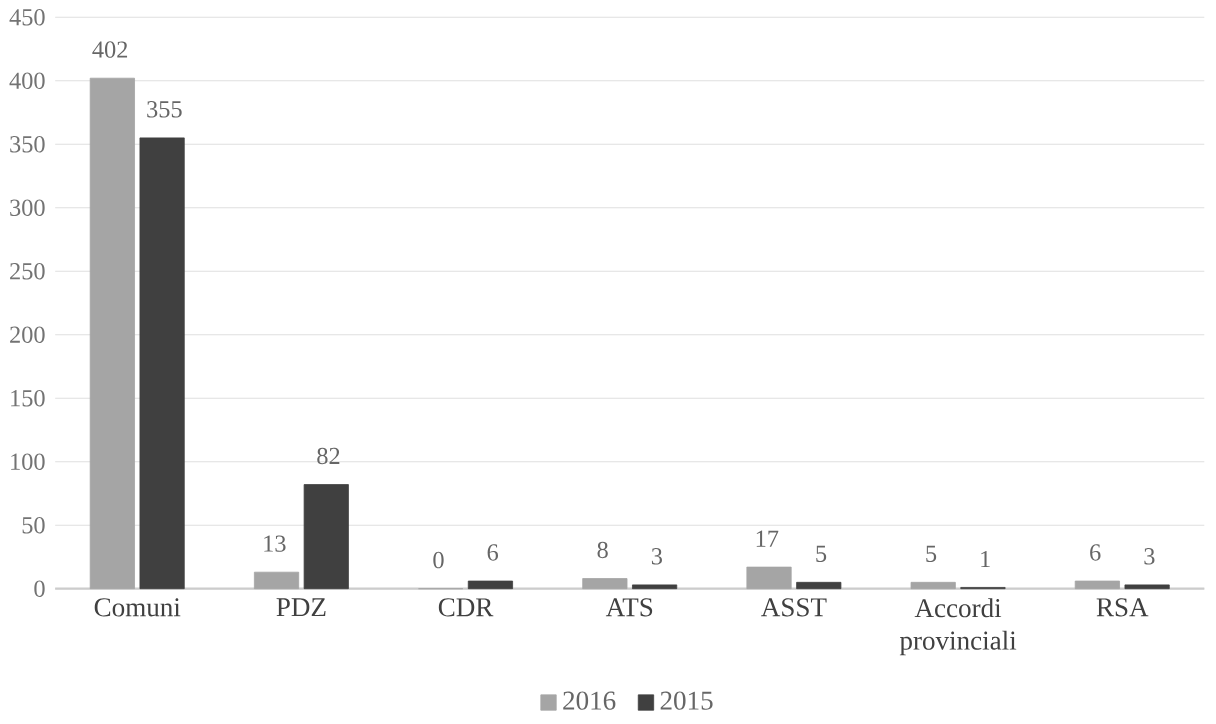 The width and height of the screenshot is (1216, 724). I want to click on y-tick-label: 100, so click(28, 461).